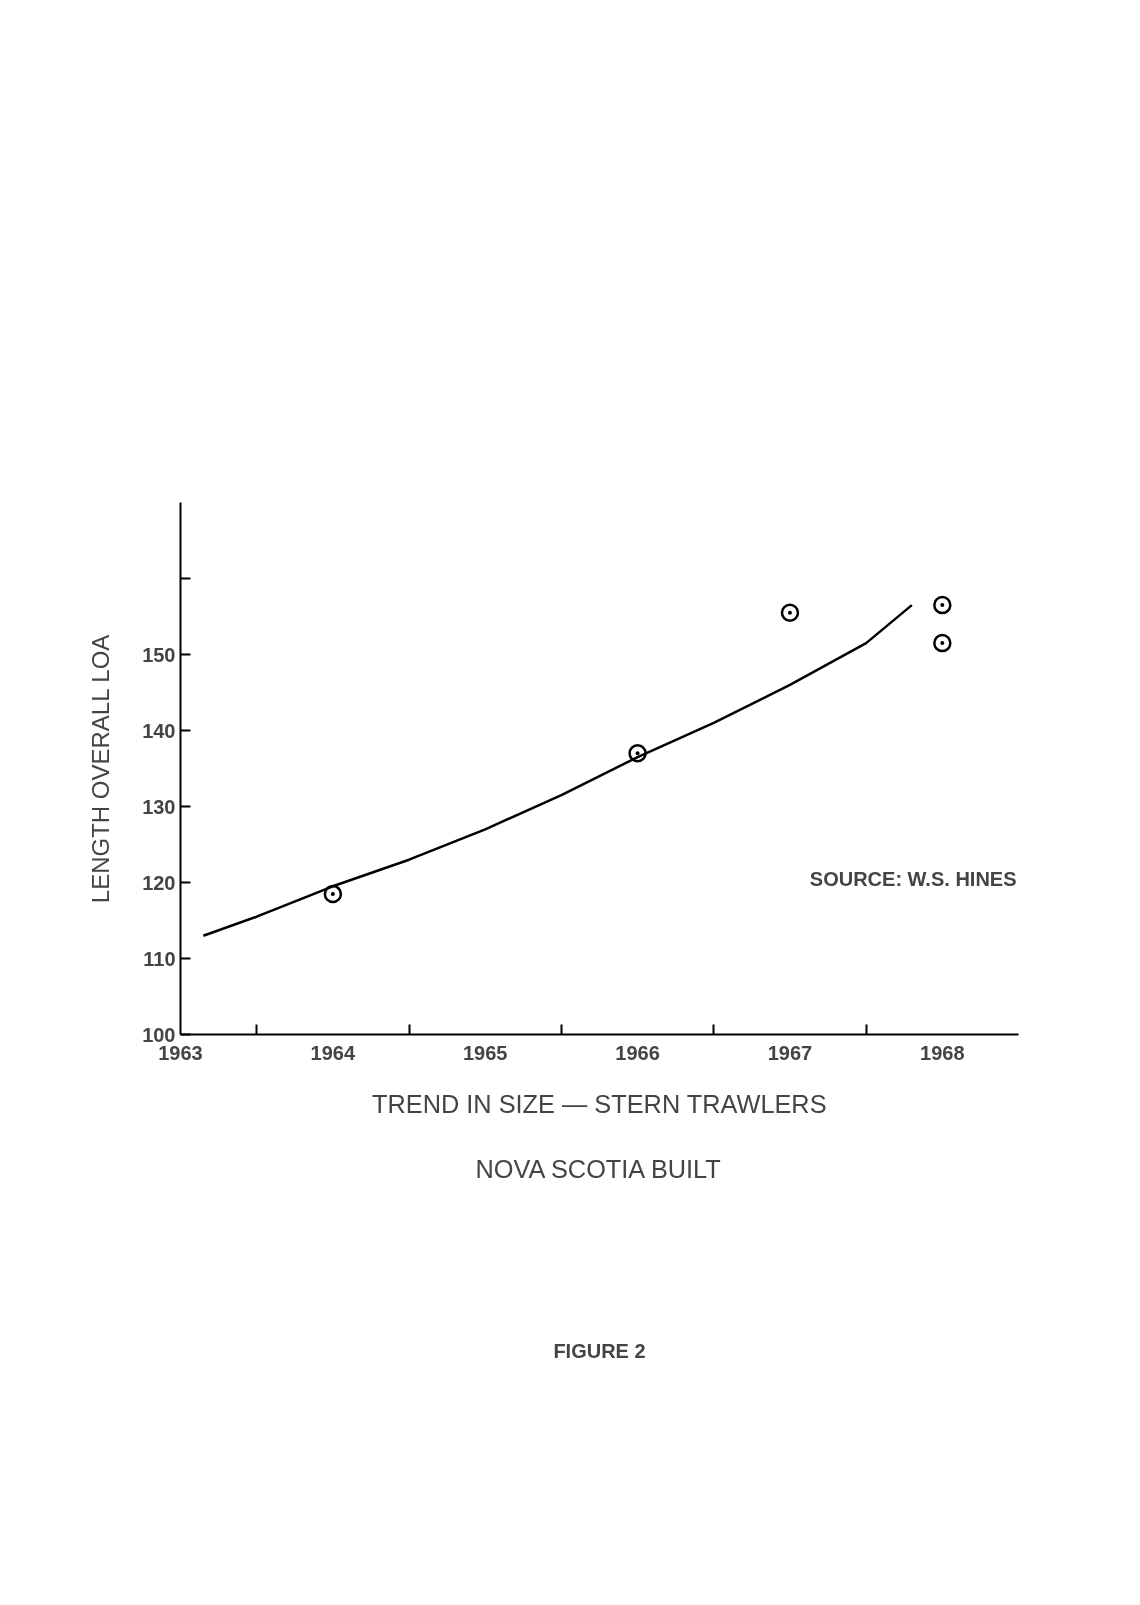  I want to click on y-axis-title: LENGTH OVERALL LOA, so click(101, 769).